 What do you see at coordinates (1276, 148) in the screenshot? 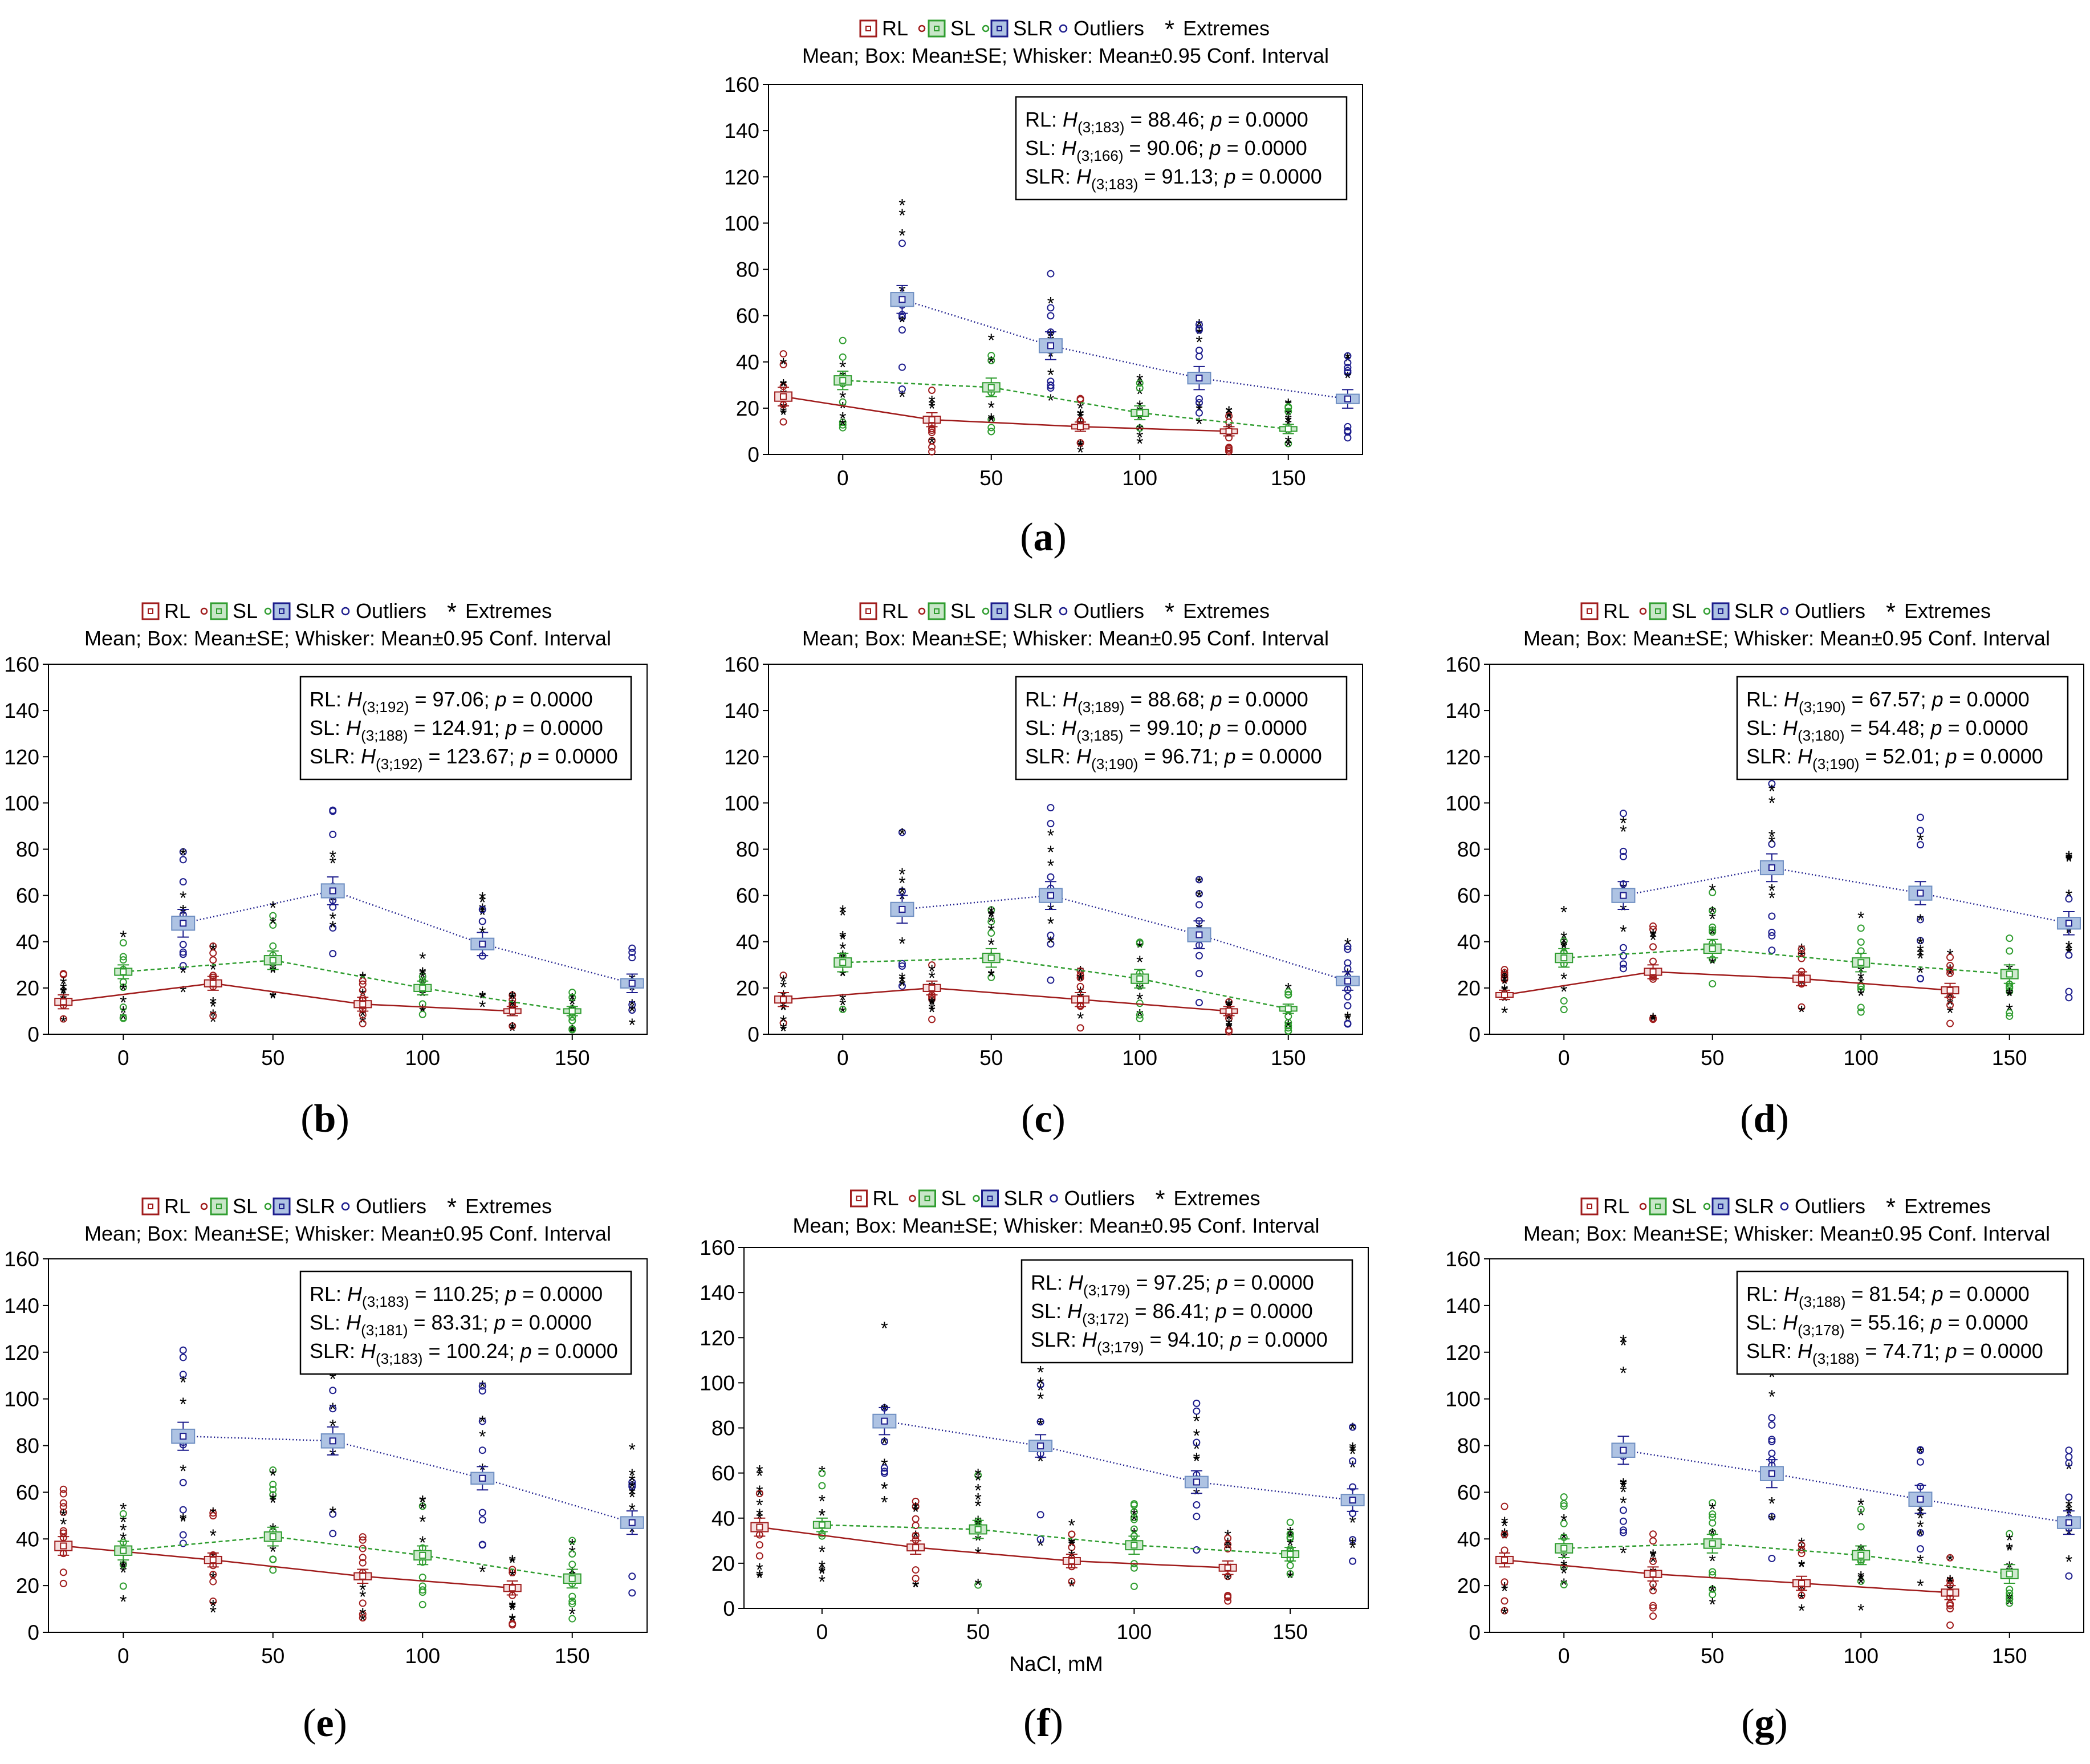
I see `stats-value: 0.0000` at bounding box center [1276, 148].